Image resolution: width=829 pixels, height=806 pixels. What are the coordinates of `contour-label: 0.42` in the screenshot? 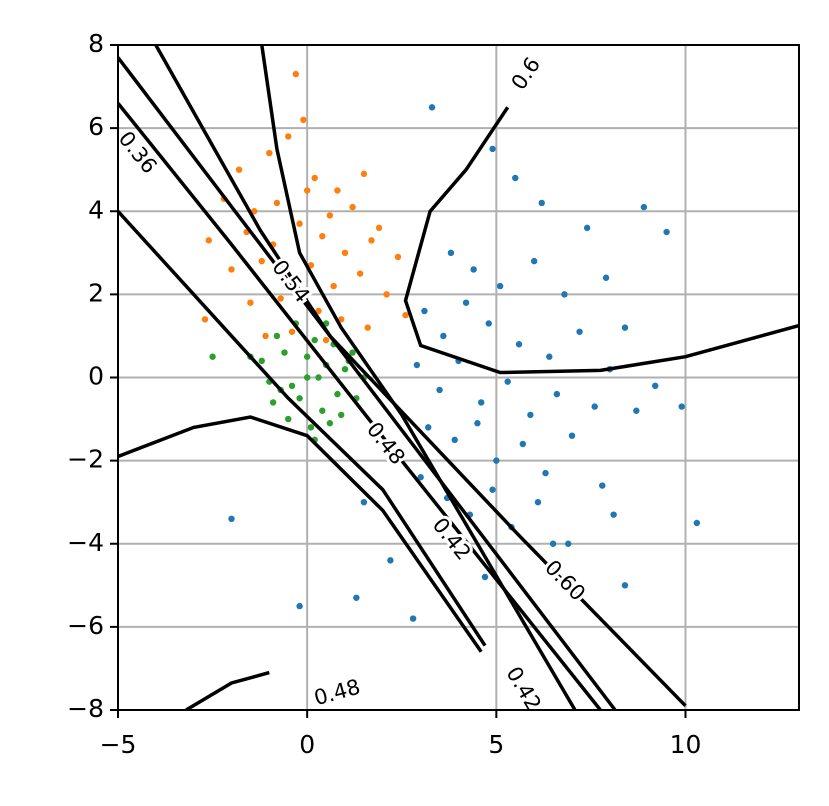 It's located at (523, 688).